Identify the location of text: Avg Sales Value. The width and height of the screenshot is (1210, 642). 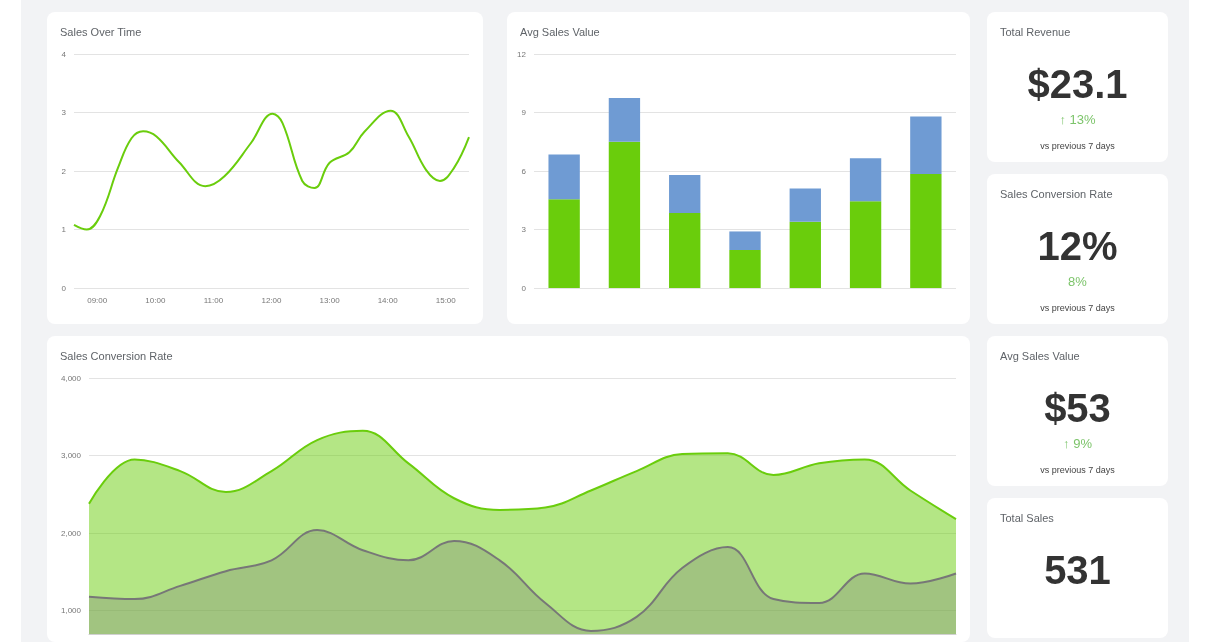
(1040, 356).